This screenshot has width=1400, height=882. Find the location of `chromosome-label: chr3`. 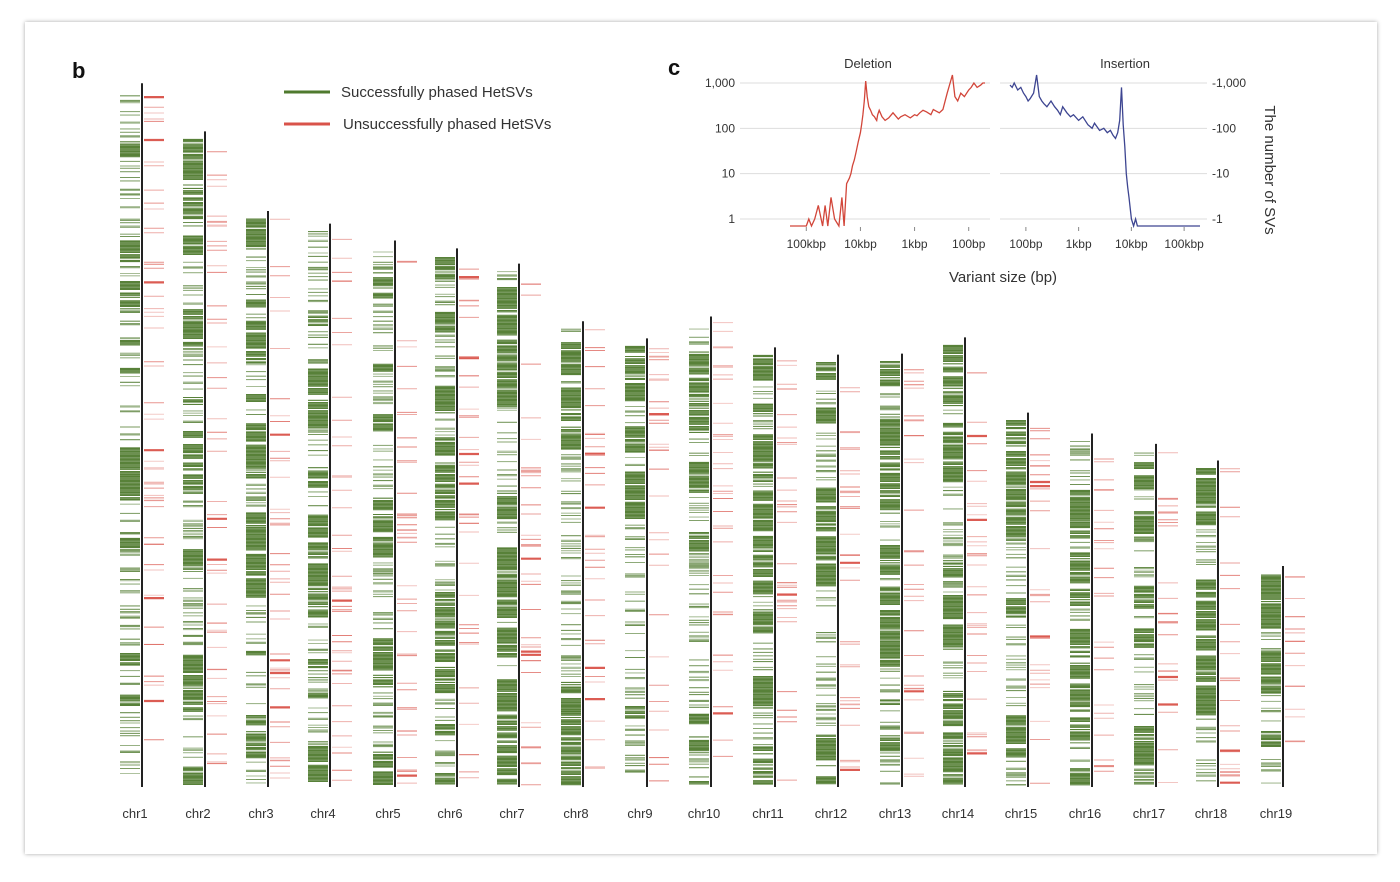

chromosome-label: chr3 is located at coordinates (260, 813).